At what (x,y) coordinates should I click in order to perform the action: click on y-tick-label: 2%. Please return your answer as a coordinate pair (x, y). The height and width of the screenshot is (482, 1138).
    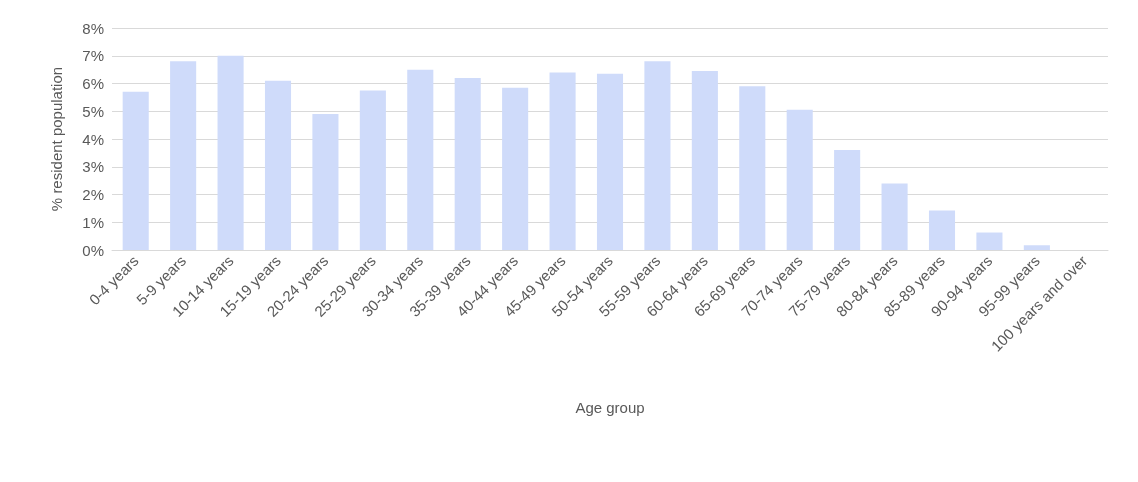
    Looking at the image, I should click on (93, 194).